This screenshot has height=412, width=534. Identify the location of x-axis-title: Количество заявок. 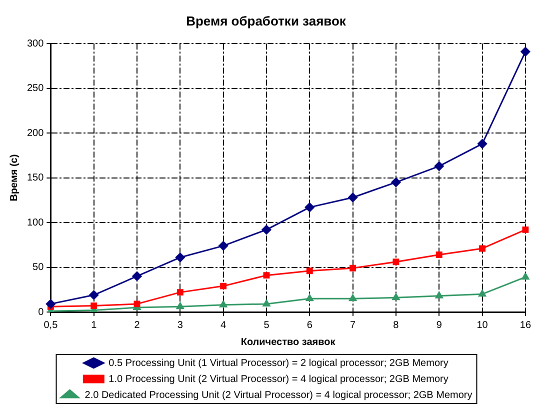
(288, 342).